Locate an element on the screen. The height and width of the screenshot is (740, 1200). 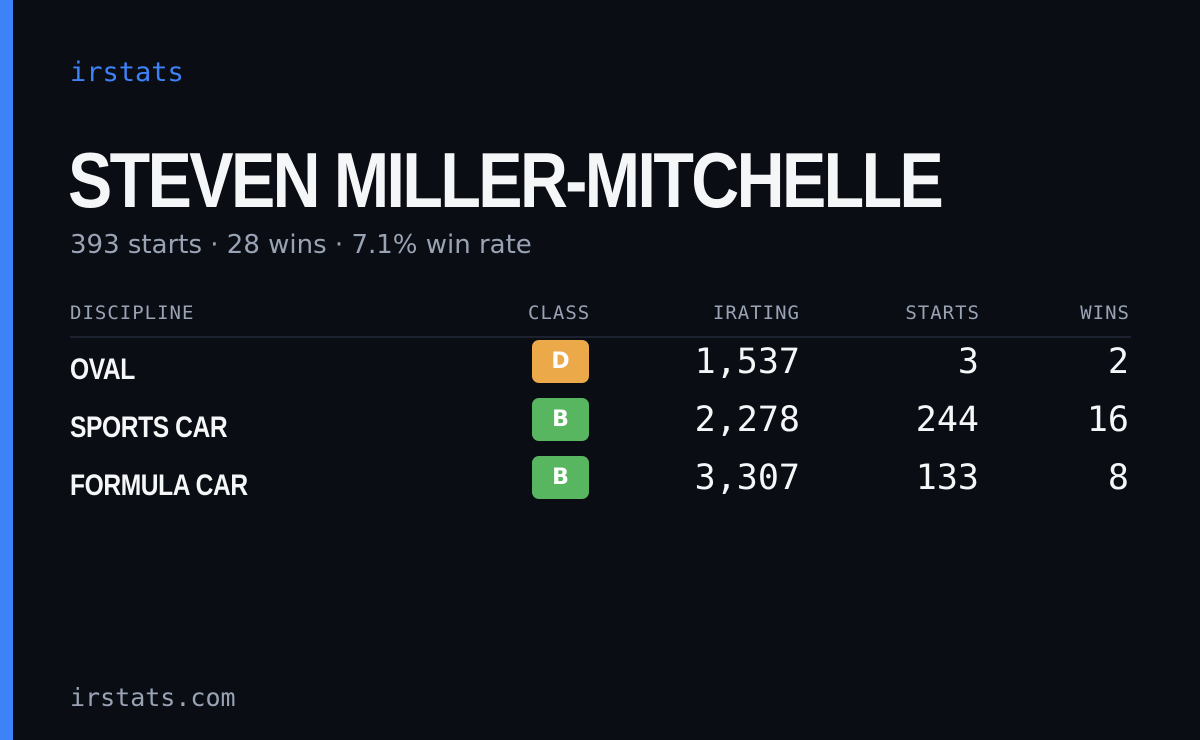
column-header-wins: WINS is located at coordinates (1105, 313).